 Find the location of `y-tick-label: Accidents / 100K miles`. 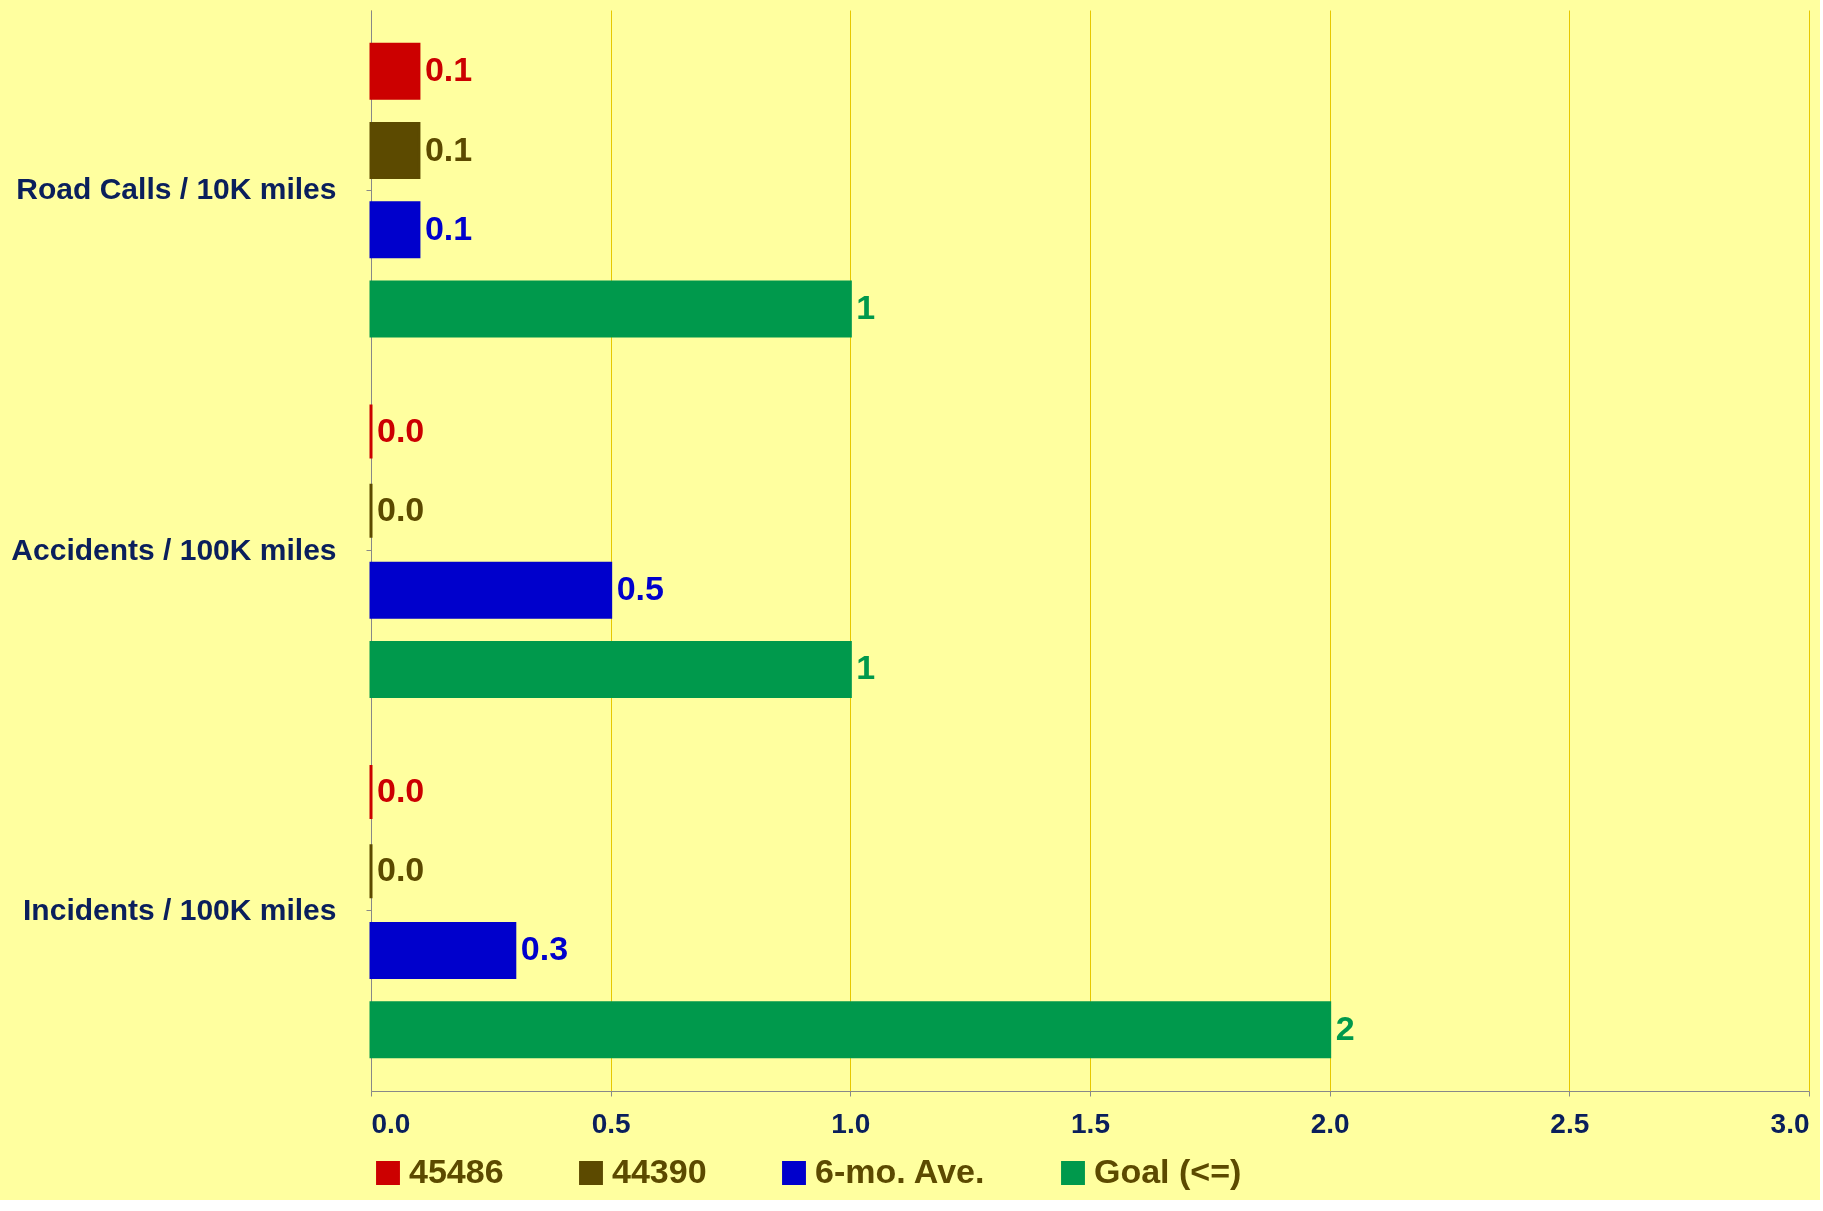

y-tick-label: Accidents / 100K miles is located at coordinates (174, 549).